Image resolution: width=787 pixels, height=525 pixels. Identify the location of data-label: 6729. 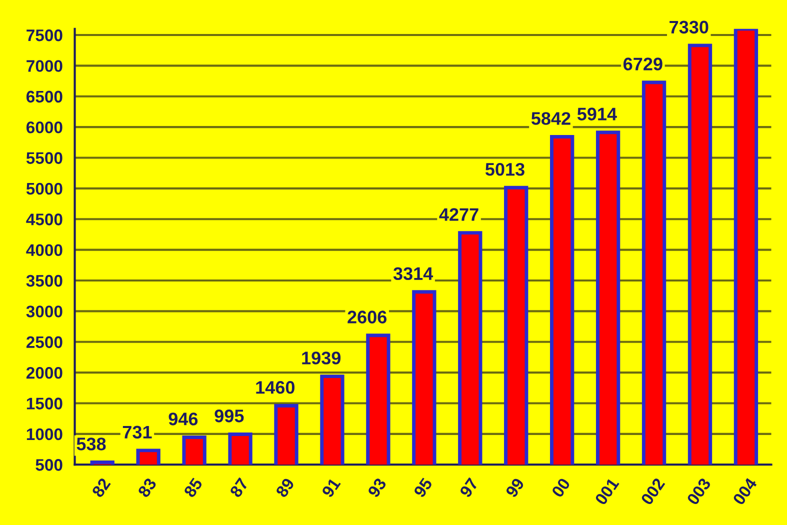
(642, 64).